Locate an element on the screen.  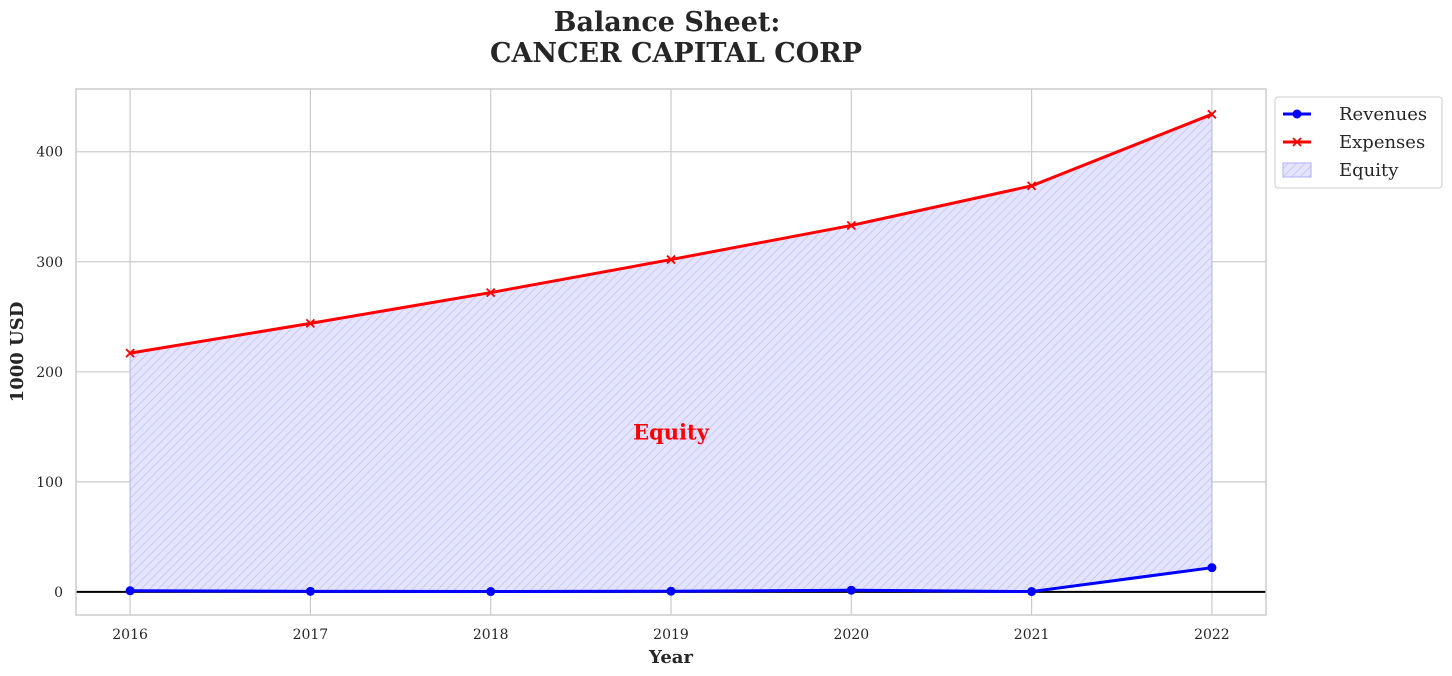
y-tick-0: 0 is located at coordinates (58, 593).